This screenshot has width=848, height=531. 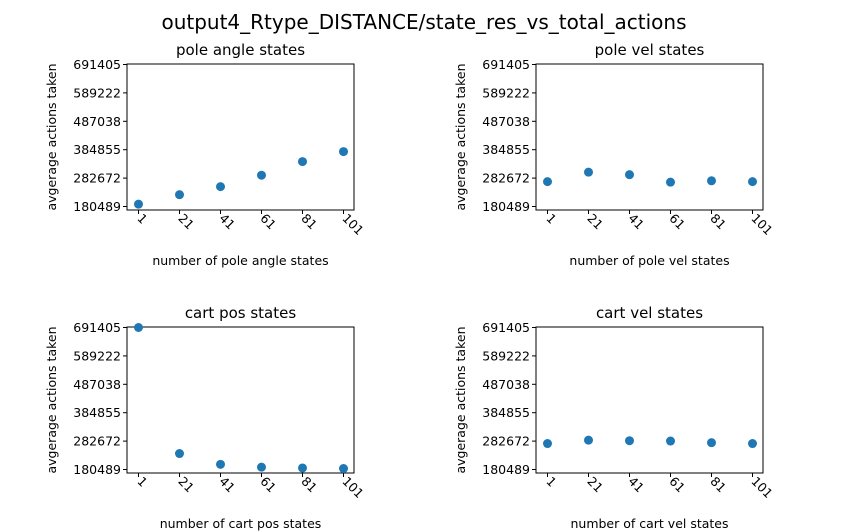 What do you see at coordinates (649, 260) in the screenshot?
I see `x-axis-label: number of pole vel states` at bounding box center [649, 260].